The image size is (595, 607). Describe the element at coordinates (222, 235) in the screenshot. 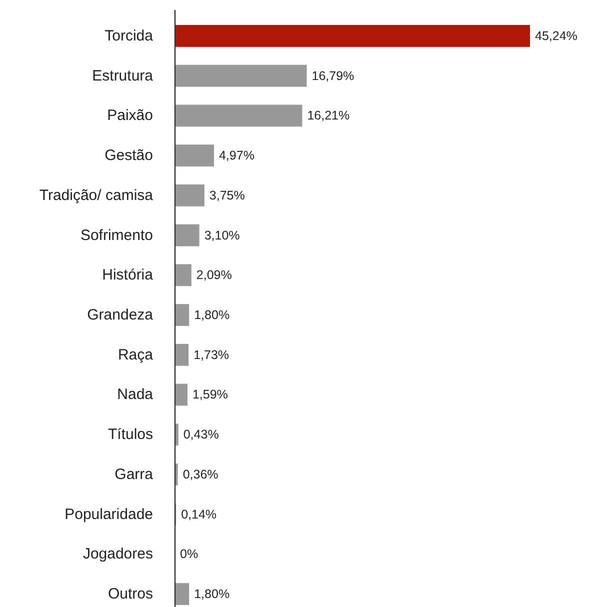

I see `data-label: 3,10%` at that location.